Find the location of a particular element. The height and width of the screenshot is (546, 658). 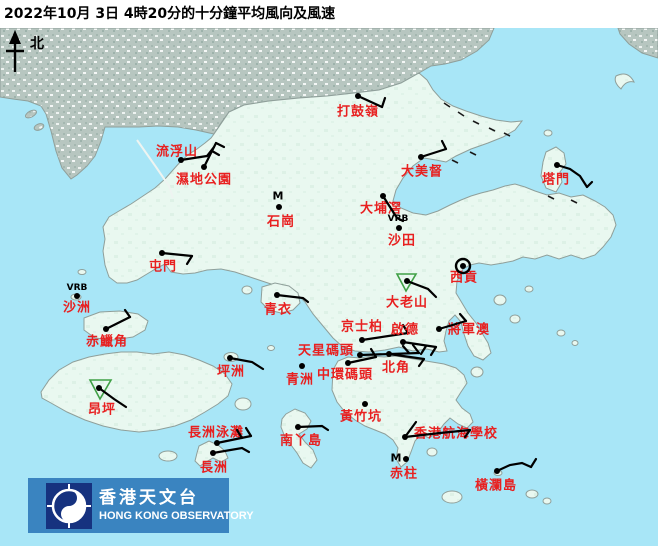

island-lung-kwu-chau is located at coordinates (82, 272).